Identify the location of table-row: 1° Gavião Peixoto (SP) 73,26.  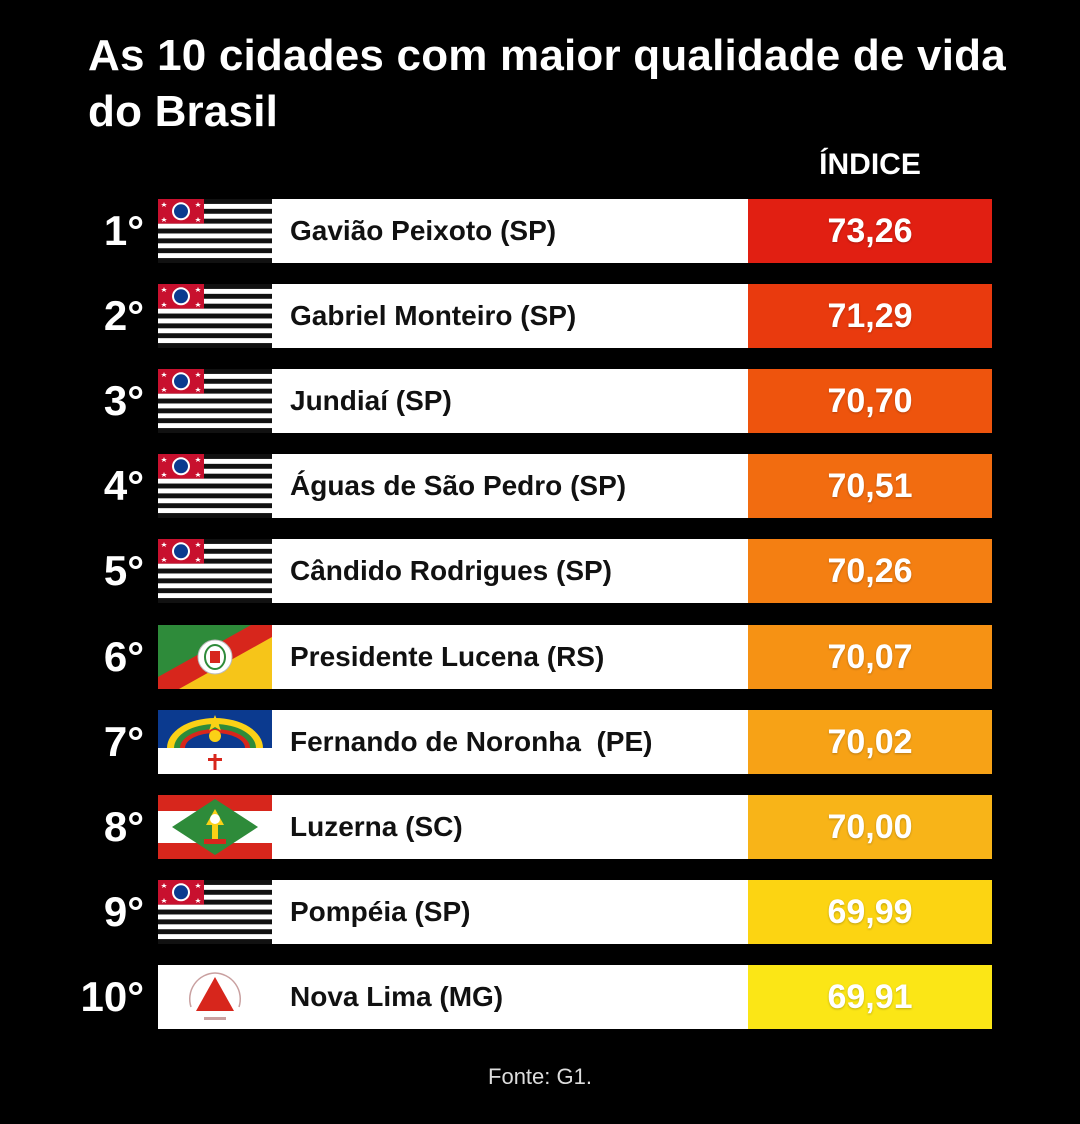
(540, 231).